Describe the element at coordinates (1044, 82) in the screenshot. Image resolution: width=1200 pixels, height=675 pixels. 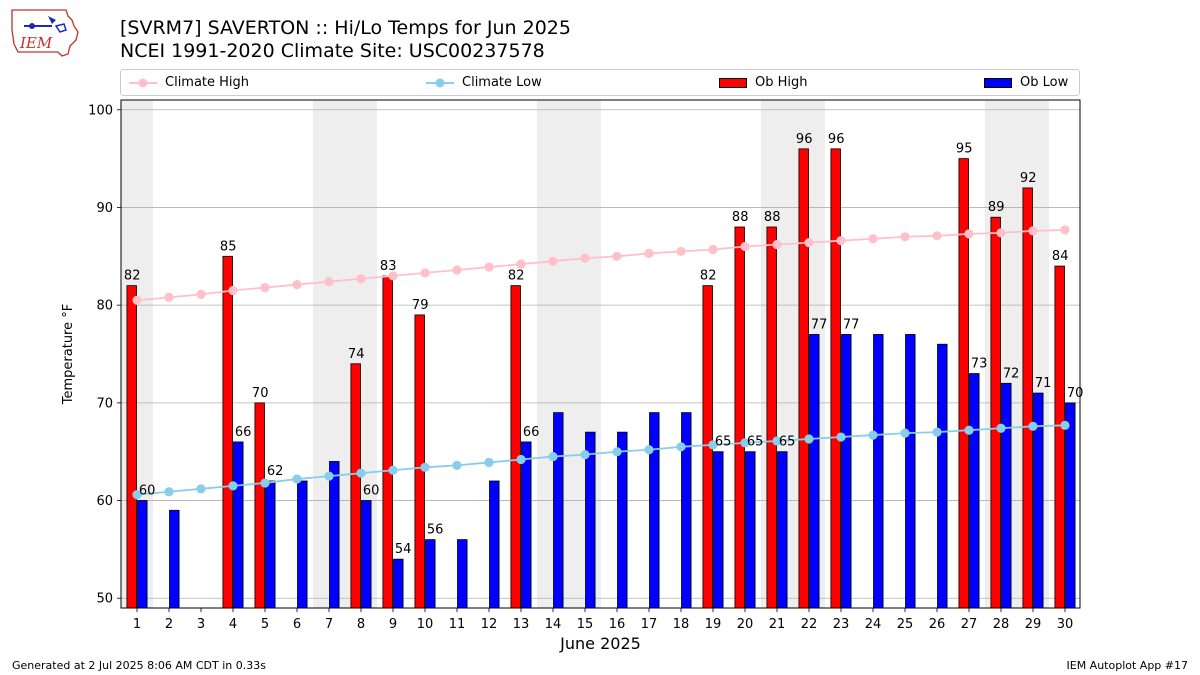
I see `legend-ob-low-label: Ob Low` at that location.